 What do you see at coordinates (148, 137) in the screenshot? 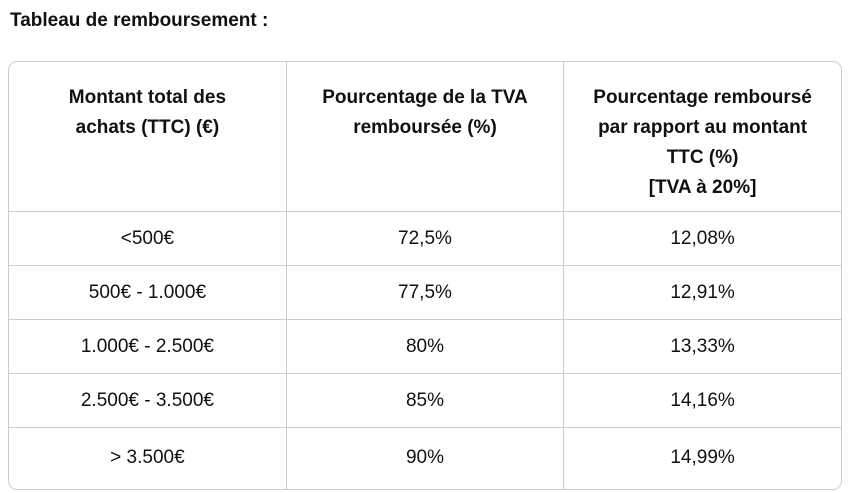
I see `column-header: Montant total des achats (TTC) (€)` at bounding box center [148, 137].